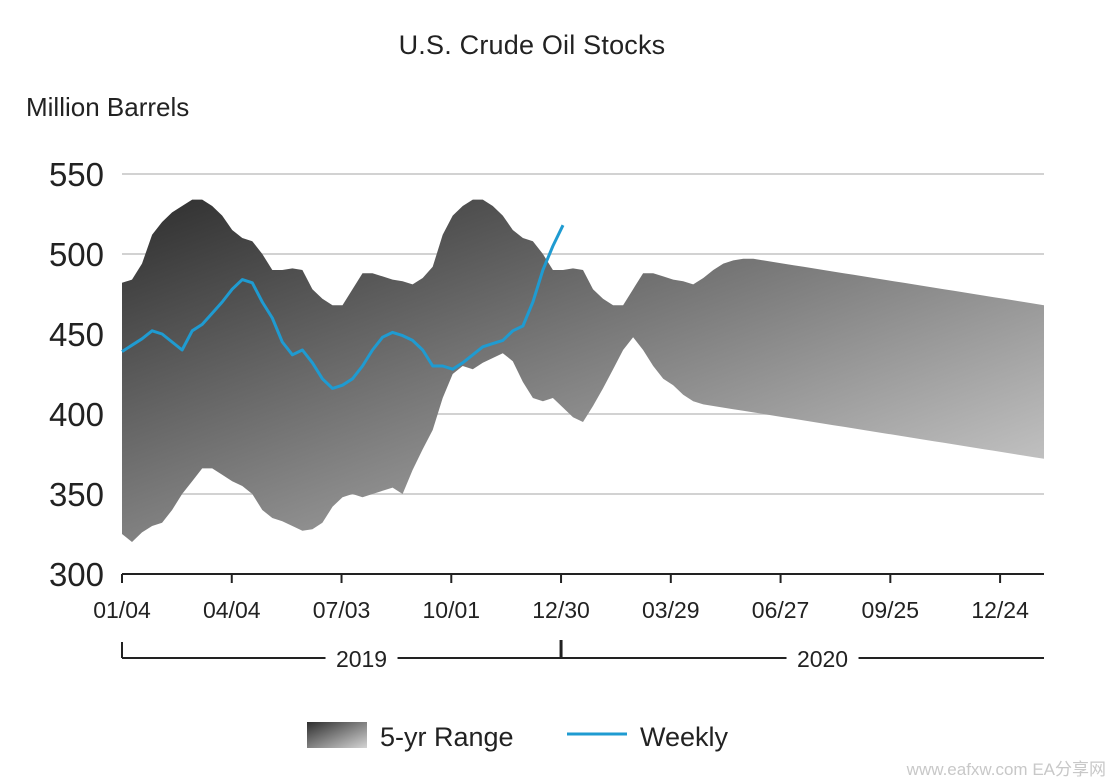 The height and width of the screenshot is (784, 1114). What do you see at coordinates (684, 737) in the screenshot?
I see `legend-weekly-label: Weekly` at bounding box center [684, 737].